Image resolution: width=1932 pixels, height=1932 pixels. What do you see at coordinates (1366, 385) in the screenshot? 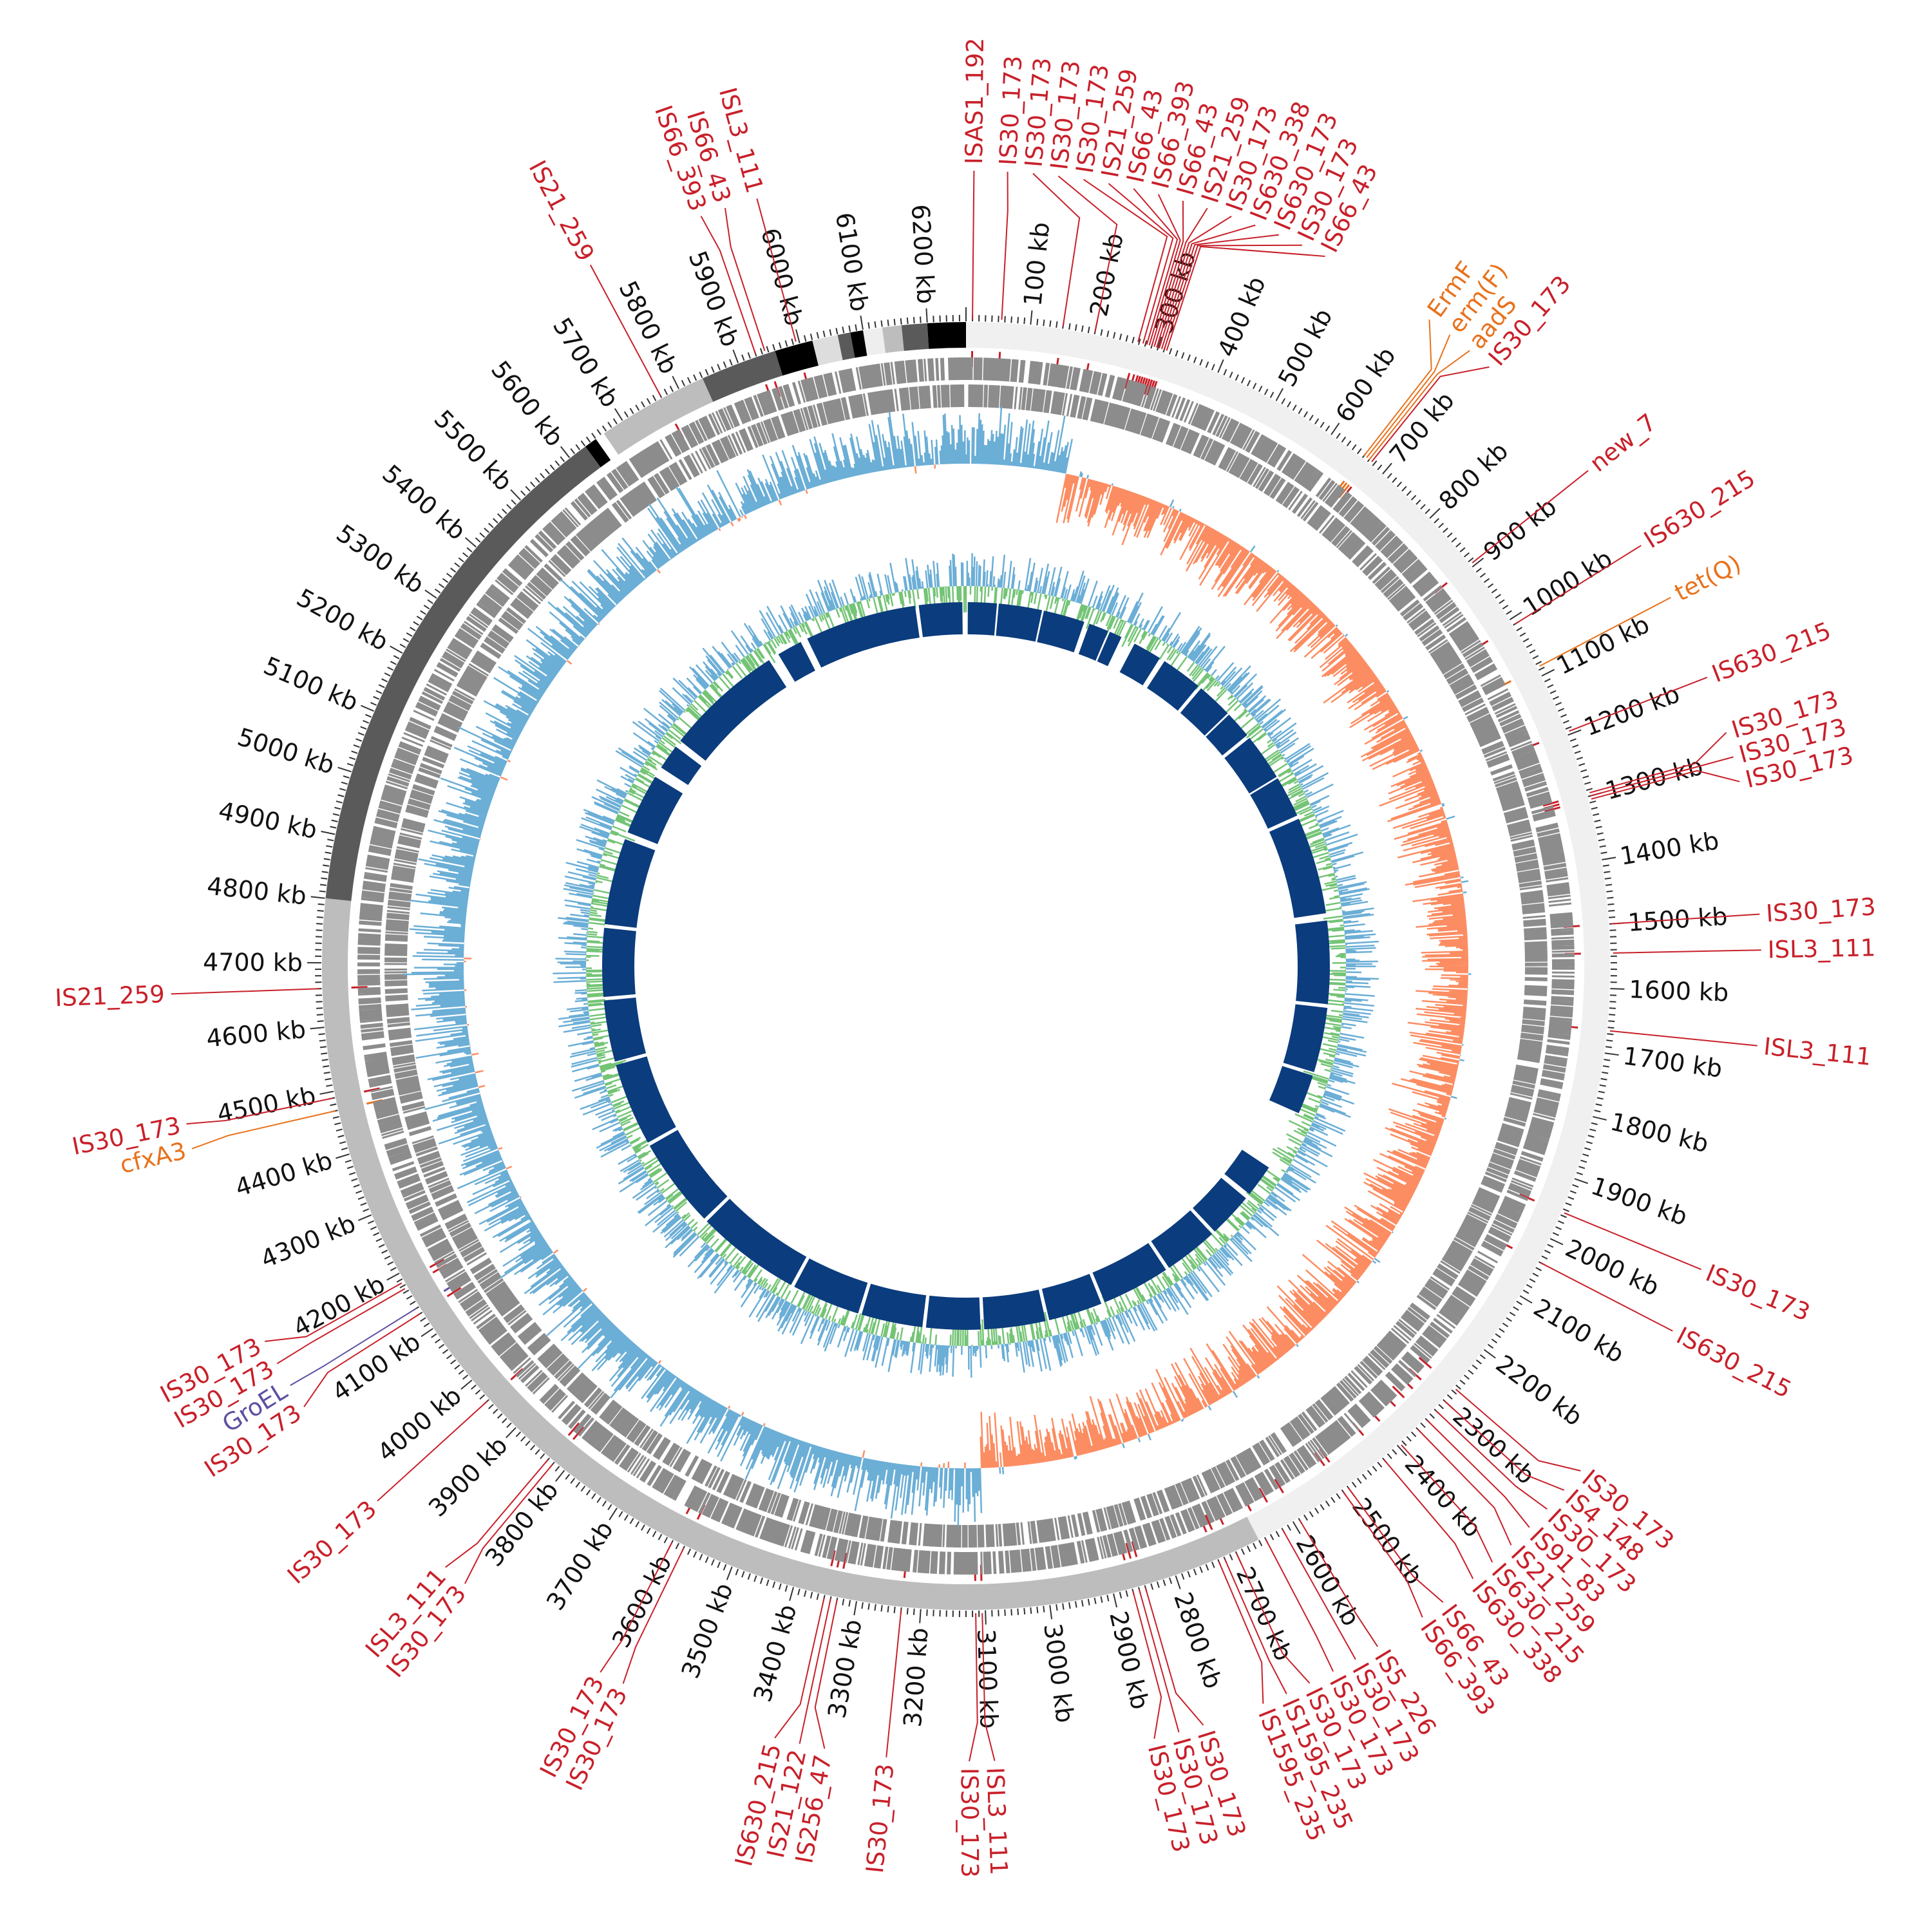
I see `scale-tick-label: 600 kb` at bounding box center [1366, 385].